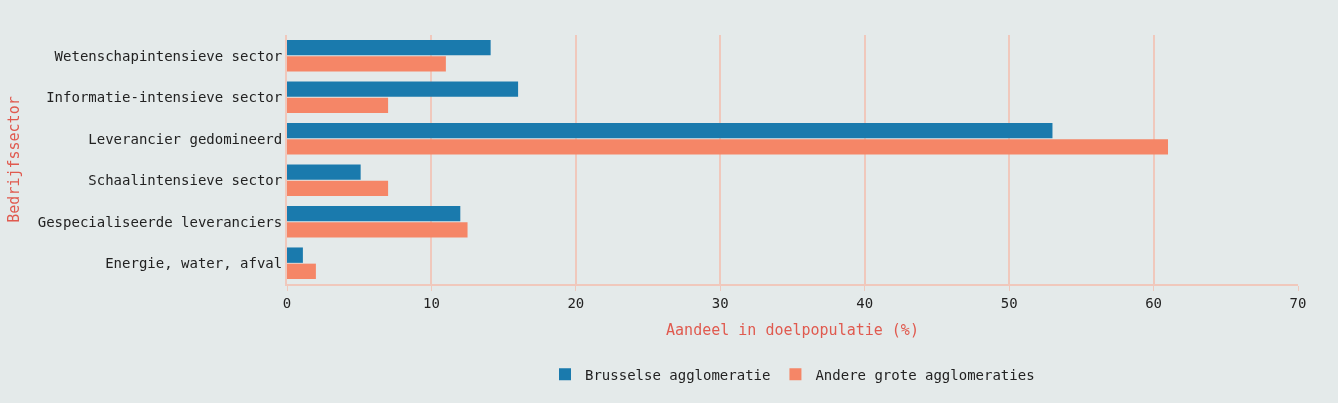  I want to click on x-tick-label: 20, so click(576, 302).